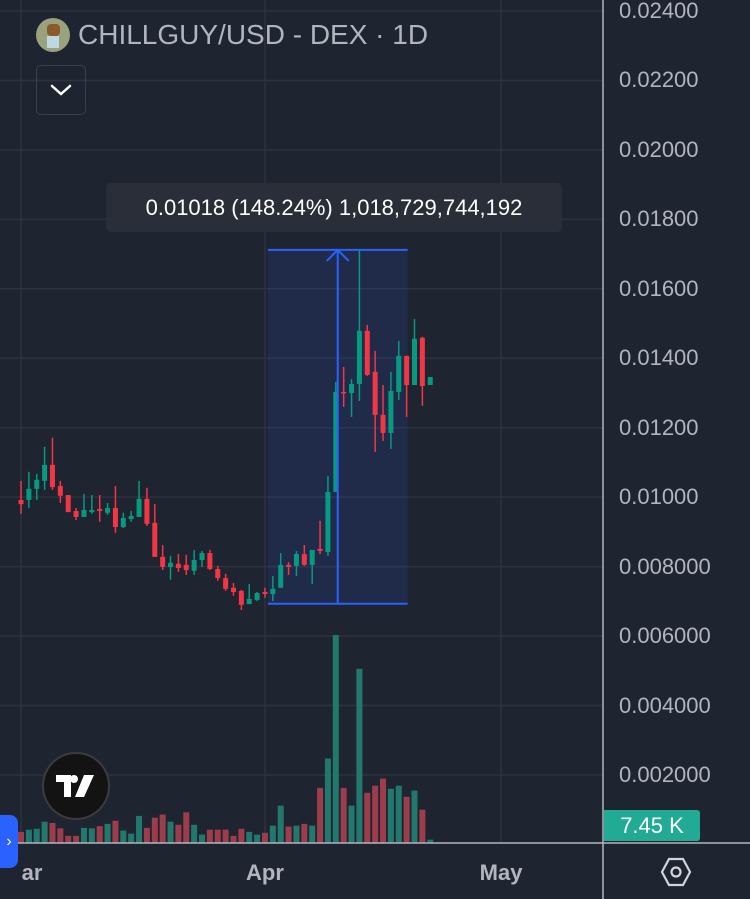 This screenshot has height=899, width=750. What do you see at coordinates (665, 566) in the screenshot?
I see `price-tick-label: 0.008000` at bounding box center [665, 566].